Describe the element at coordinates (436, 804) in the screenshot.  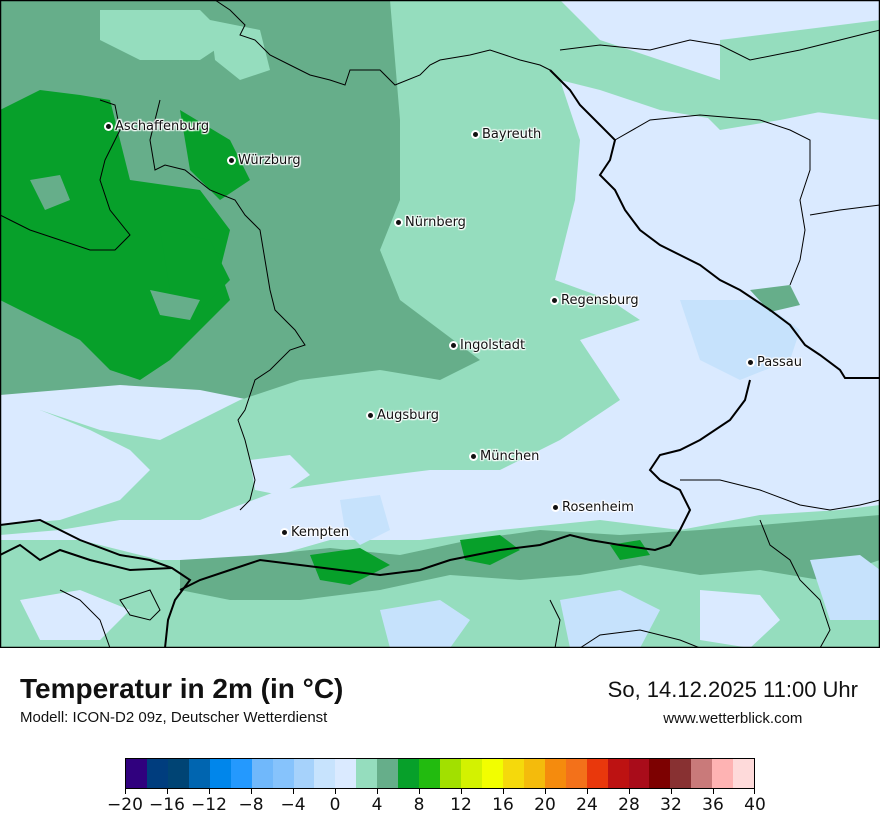
I see `colorbar-ticks: −20 −16 −12 −8 −4 0 4 8 12 16 20 24 28 32 36 40` at that location.